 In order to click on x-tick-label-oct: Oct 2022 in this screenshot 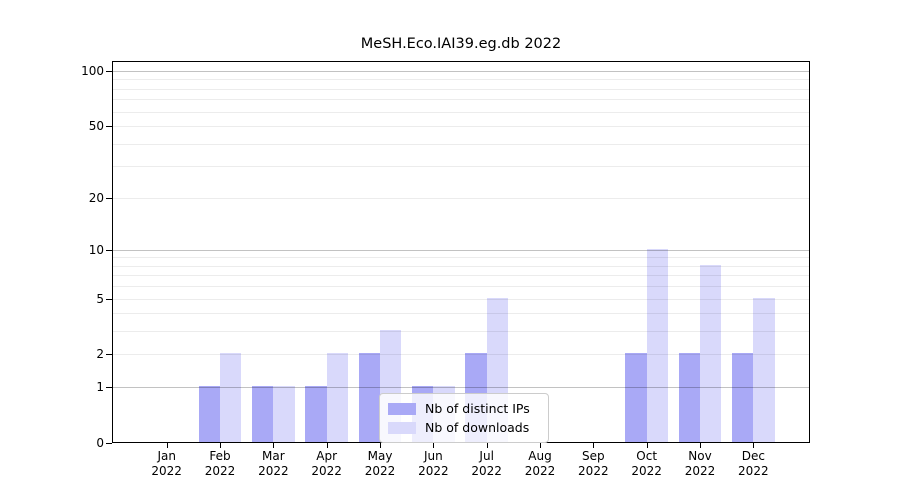, I will do `click(646, 463)`.